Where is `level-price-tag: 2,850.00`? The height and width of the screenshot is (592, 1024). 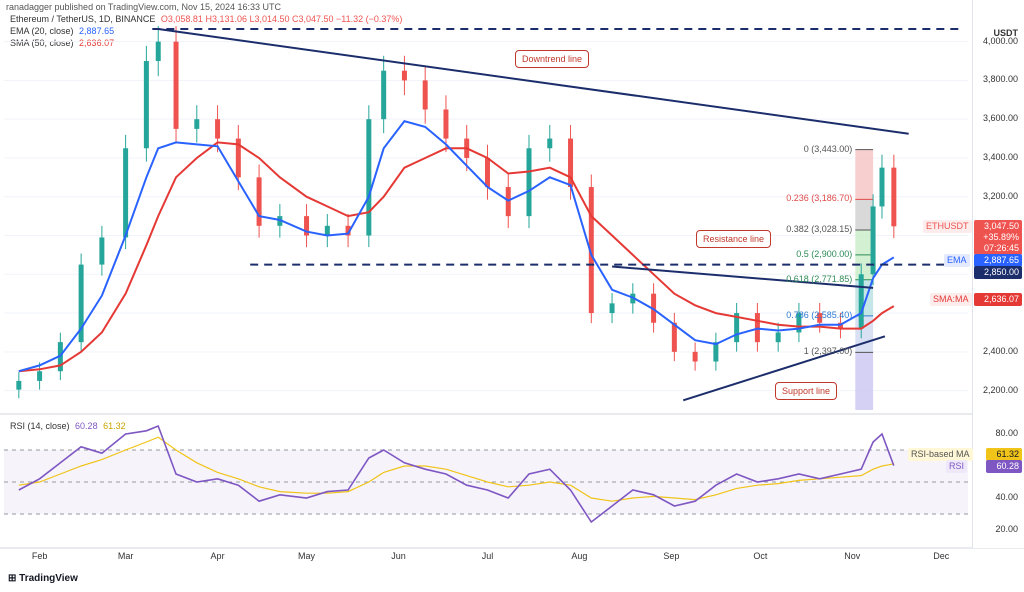
level-price-tag: 2,850.00 is located at coordinates (998, 272).